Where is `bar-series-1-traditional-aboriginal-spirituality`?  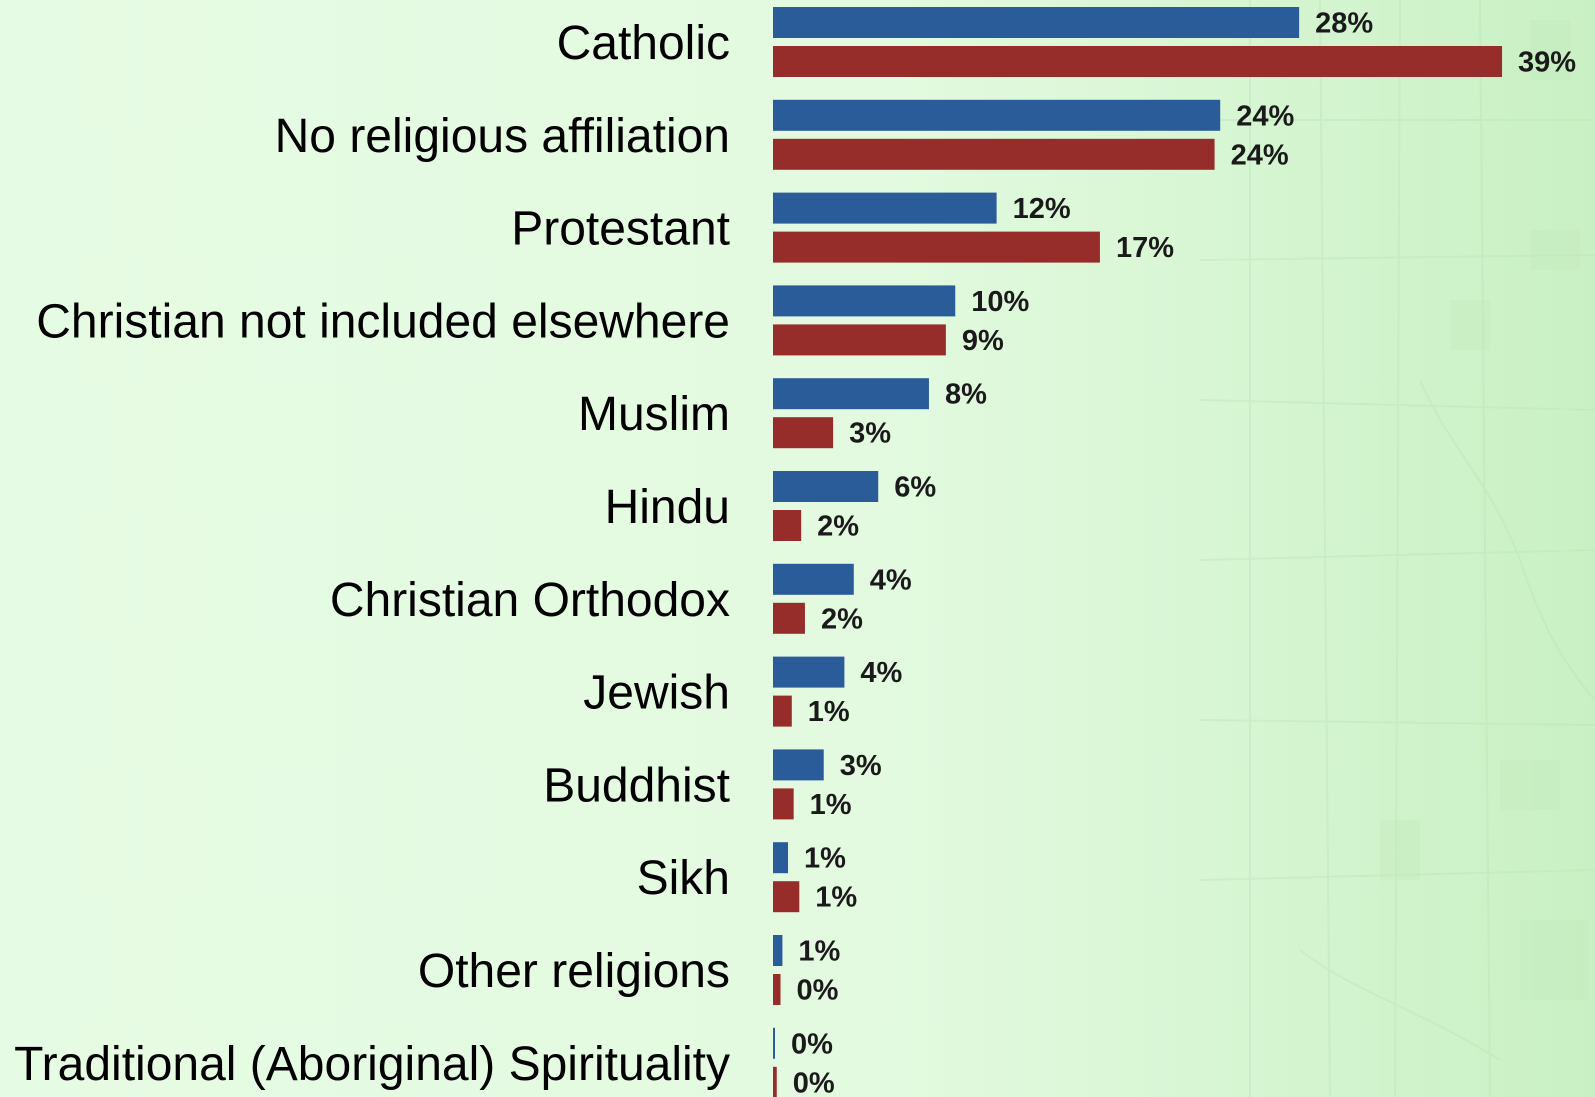 bar-series-1-traditional-aboriginal-spirituality is located at coordinates (774, 1043).